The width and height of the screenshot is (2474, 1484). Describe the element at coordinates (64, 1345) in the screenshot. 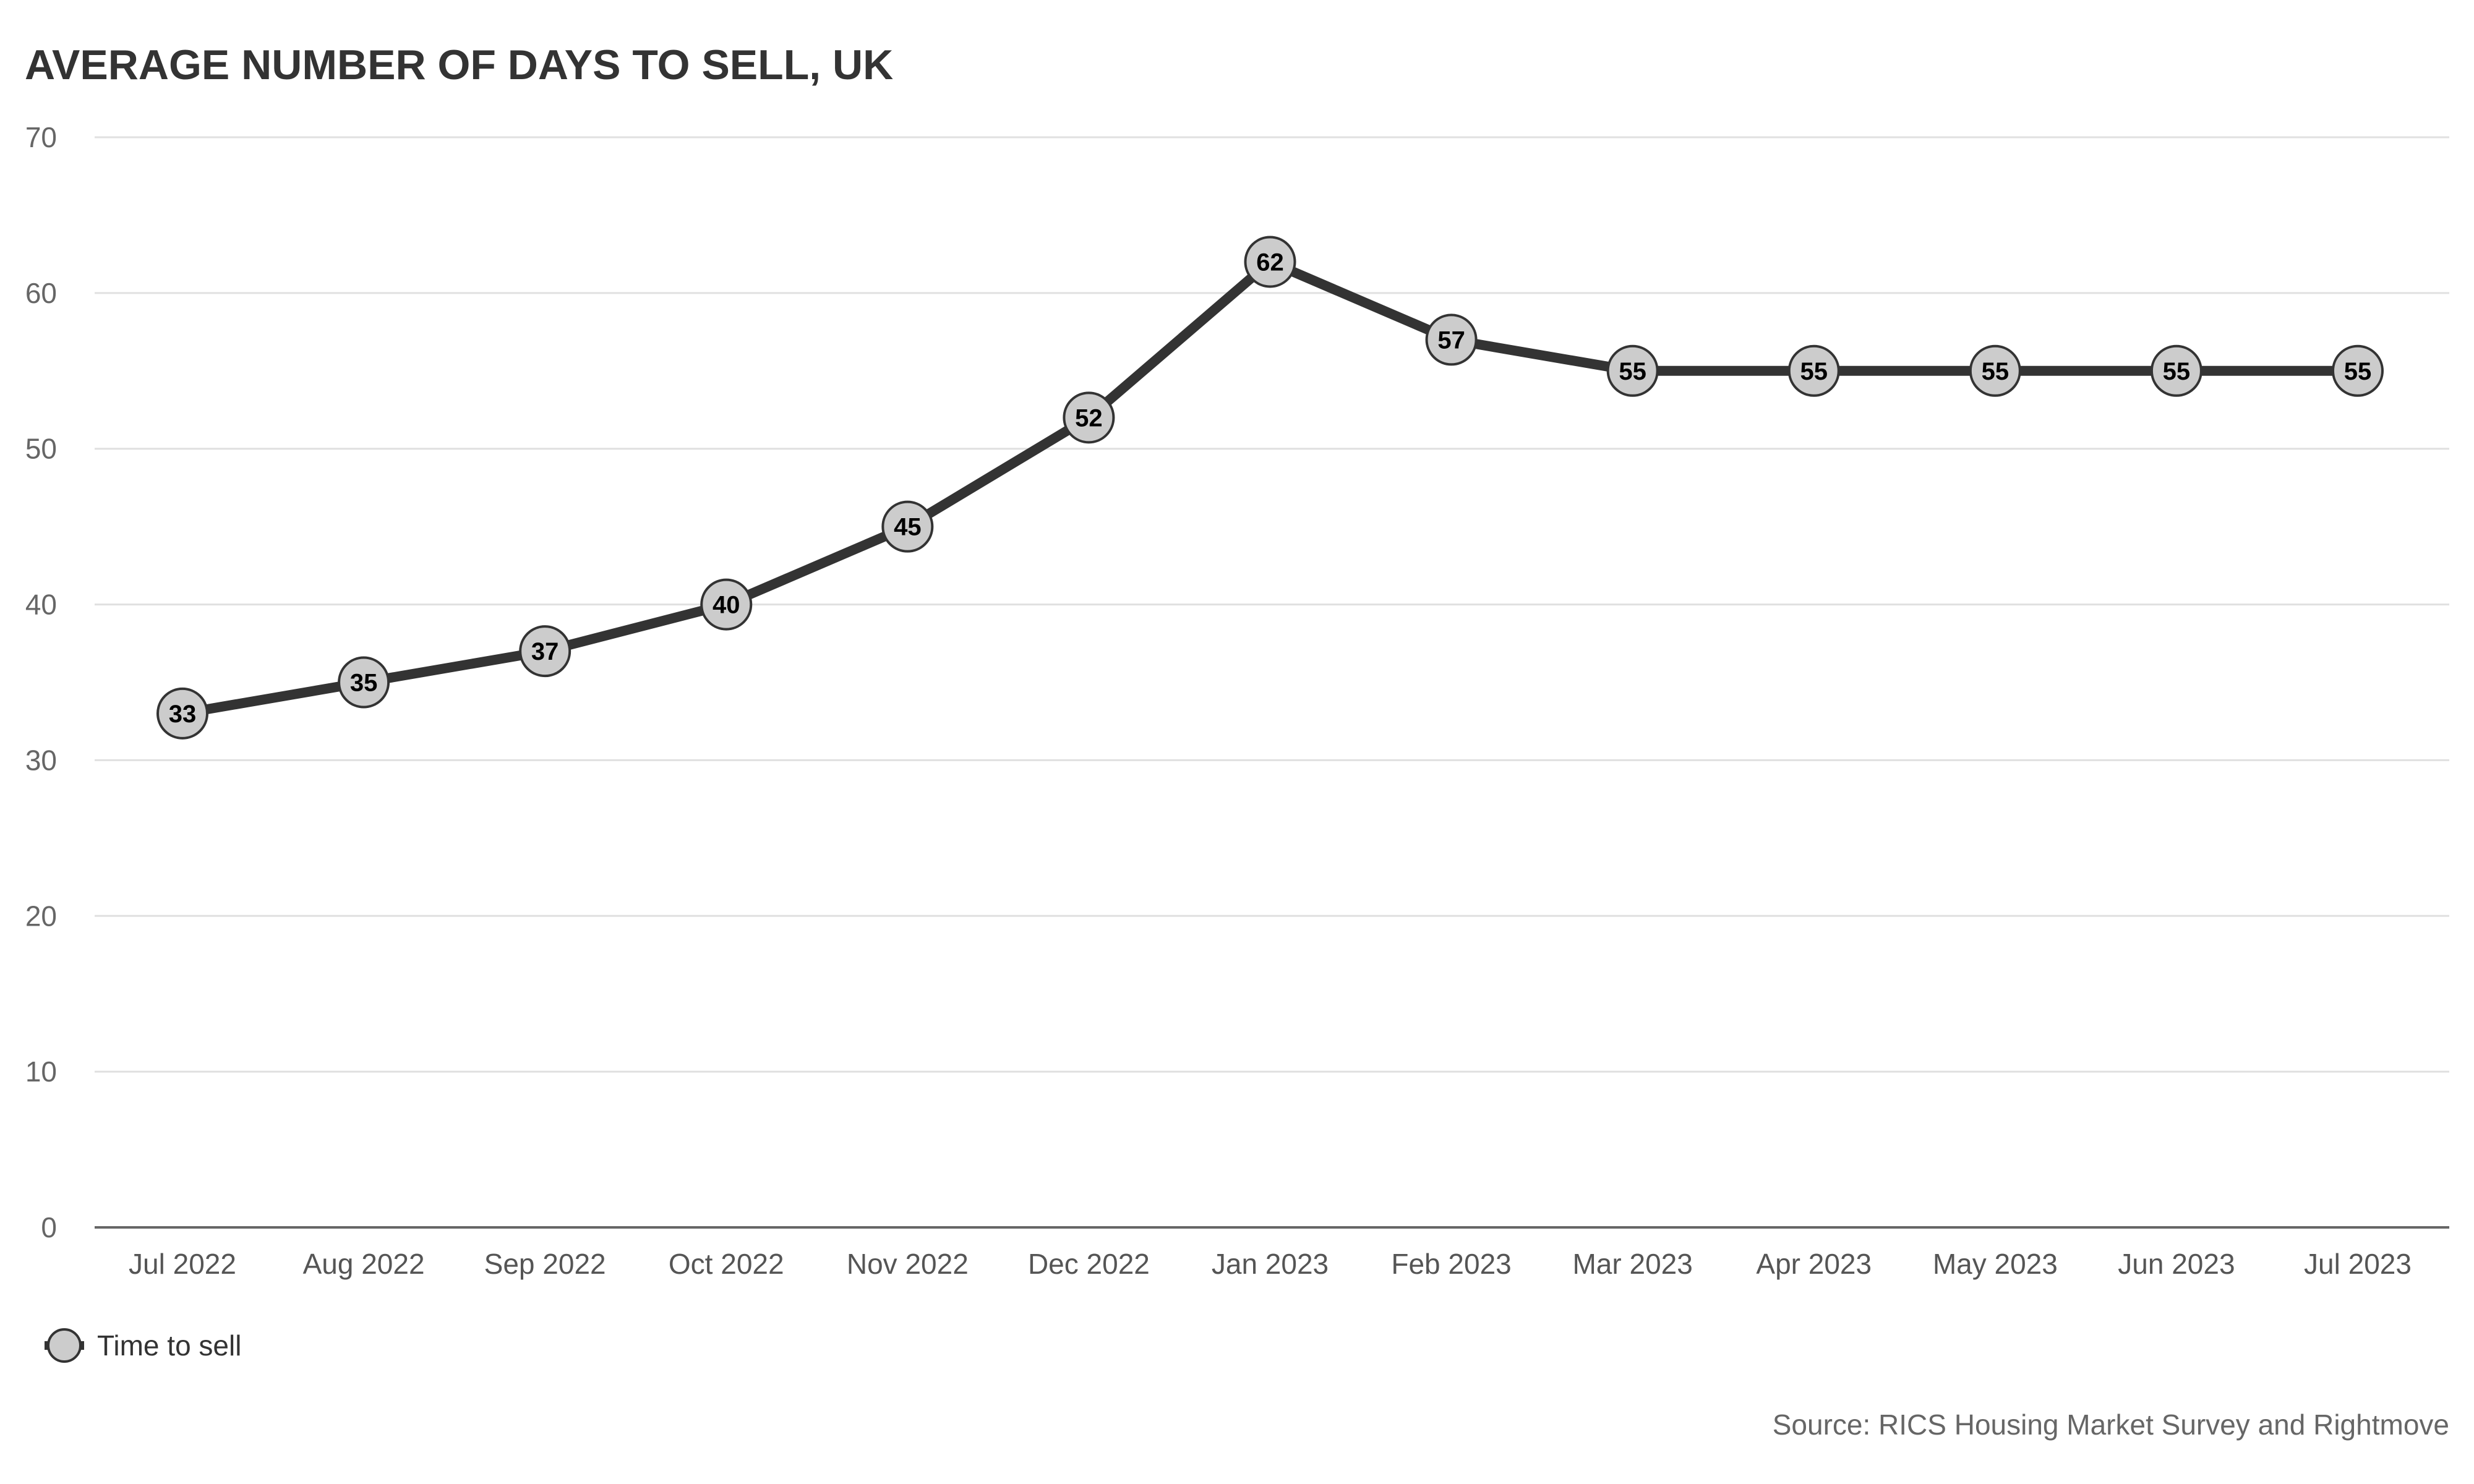

I see `legend-marker-swatch` at that location.